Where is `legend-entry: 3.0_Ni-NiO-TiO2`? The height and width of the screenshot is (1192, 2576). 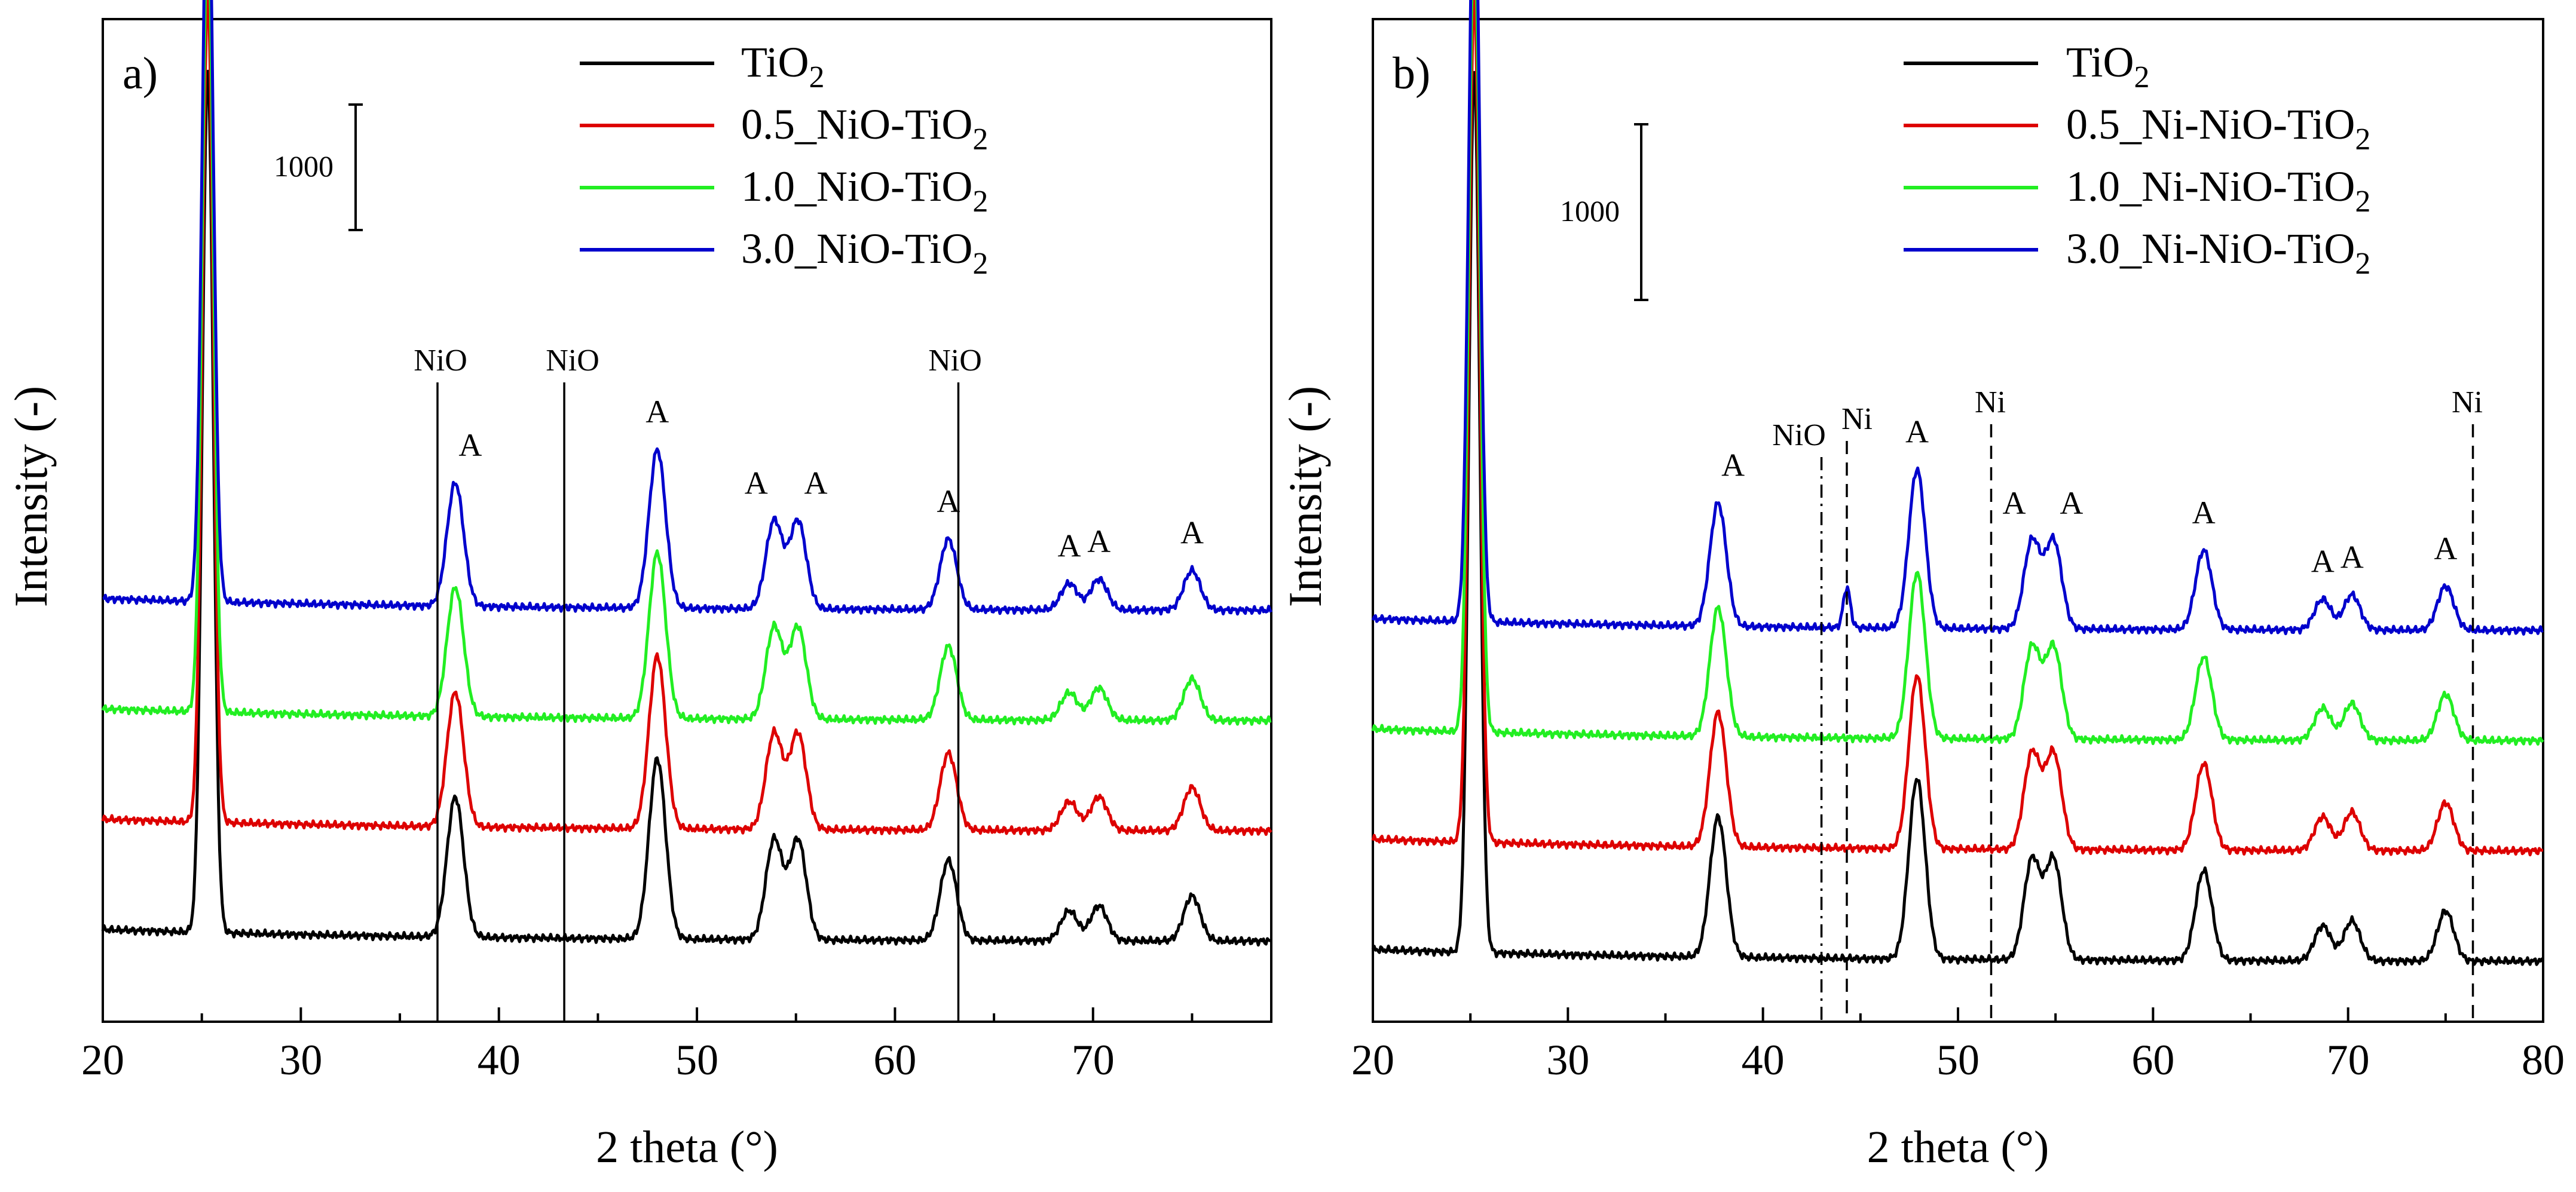 legend-entry: 3.0_Ni-NiO-TiO2 is located at coordinates (2218, 253).